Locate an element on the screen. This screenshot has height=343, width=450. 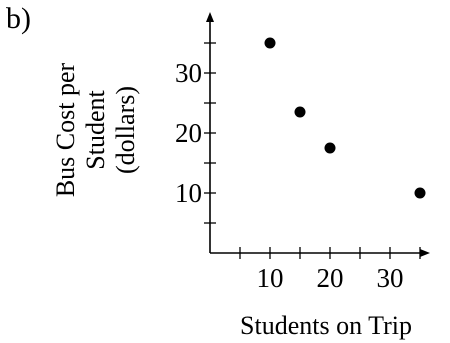
y-tick-label: 10 is located at coordinates (188, 193).